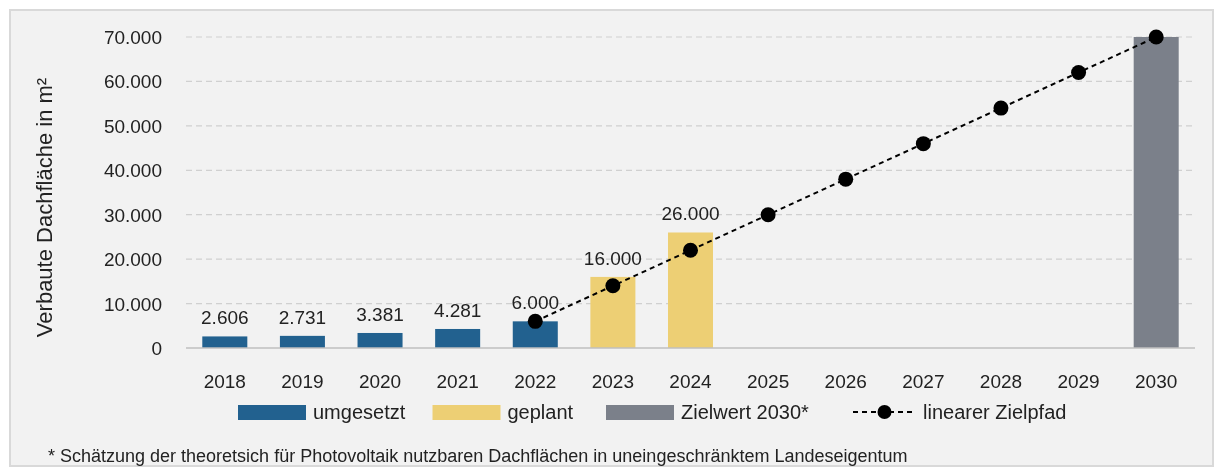  Describe the element at coordinates (225, 318) in the screenshot. I see `data-label: 2.606` at that location.